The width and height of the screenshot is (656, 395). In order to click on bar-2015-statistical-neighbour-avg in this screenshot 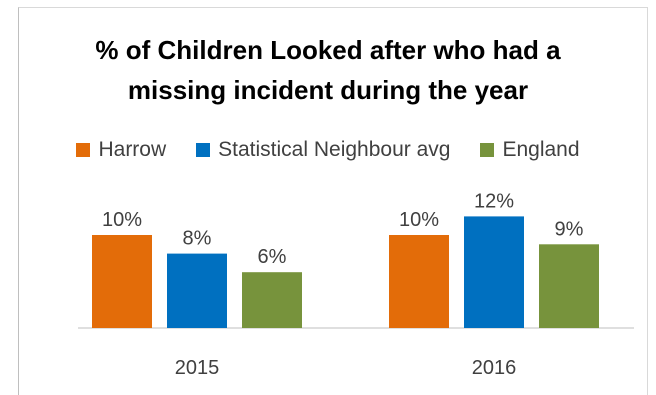, I will do `click(197, 290)`.